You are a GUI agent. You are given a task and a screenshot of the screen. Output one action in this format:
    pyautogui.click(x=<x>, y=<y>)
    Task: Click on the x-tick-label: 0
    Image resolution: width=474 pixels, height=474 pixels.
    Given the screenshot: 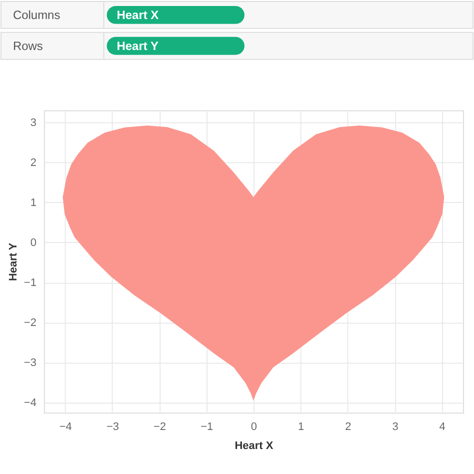 What is the action you would take?
    pyautogui.click(x=254, y=427)
    